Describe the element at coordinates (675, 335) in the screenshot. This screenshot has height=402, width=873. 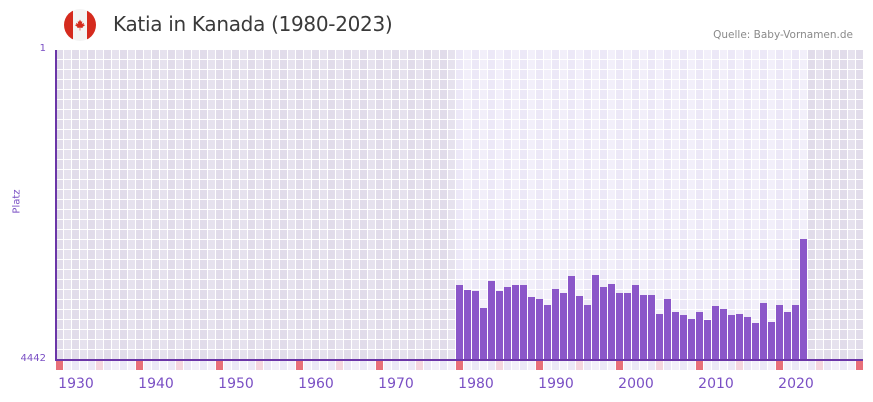
I see `bar-2007` at that location.